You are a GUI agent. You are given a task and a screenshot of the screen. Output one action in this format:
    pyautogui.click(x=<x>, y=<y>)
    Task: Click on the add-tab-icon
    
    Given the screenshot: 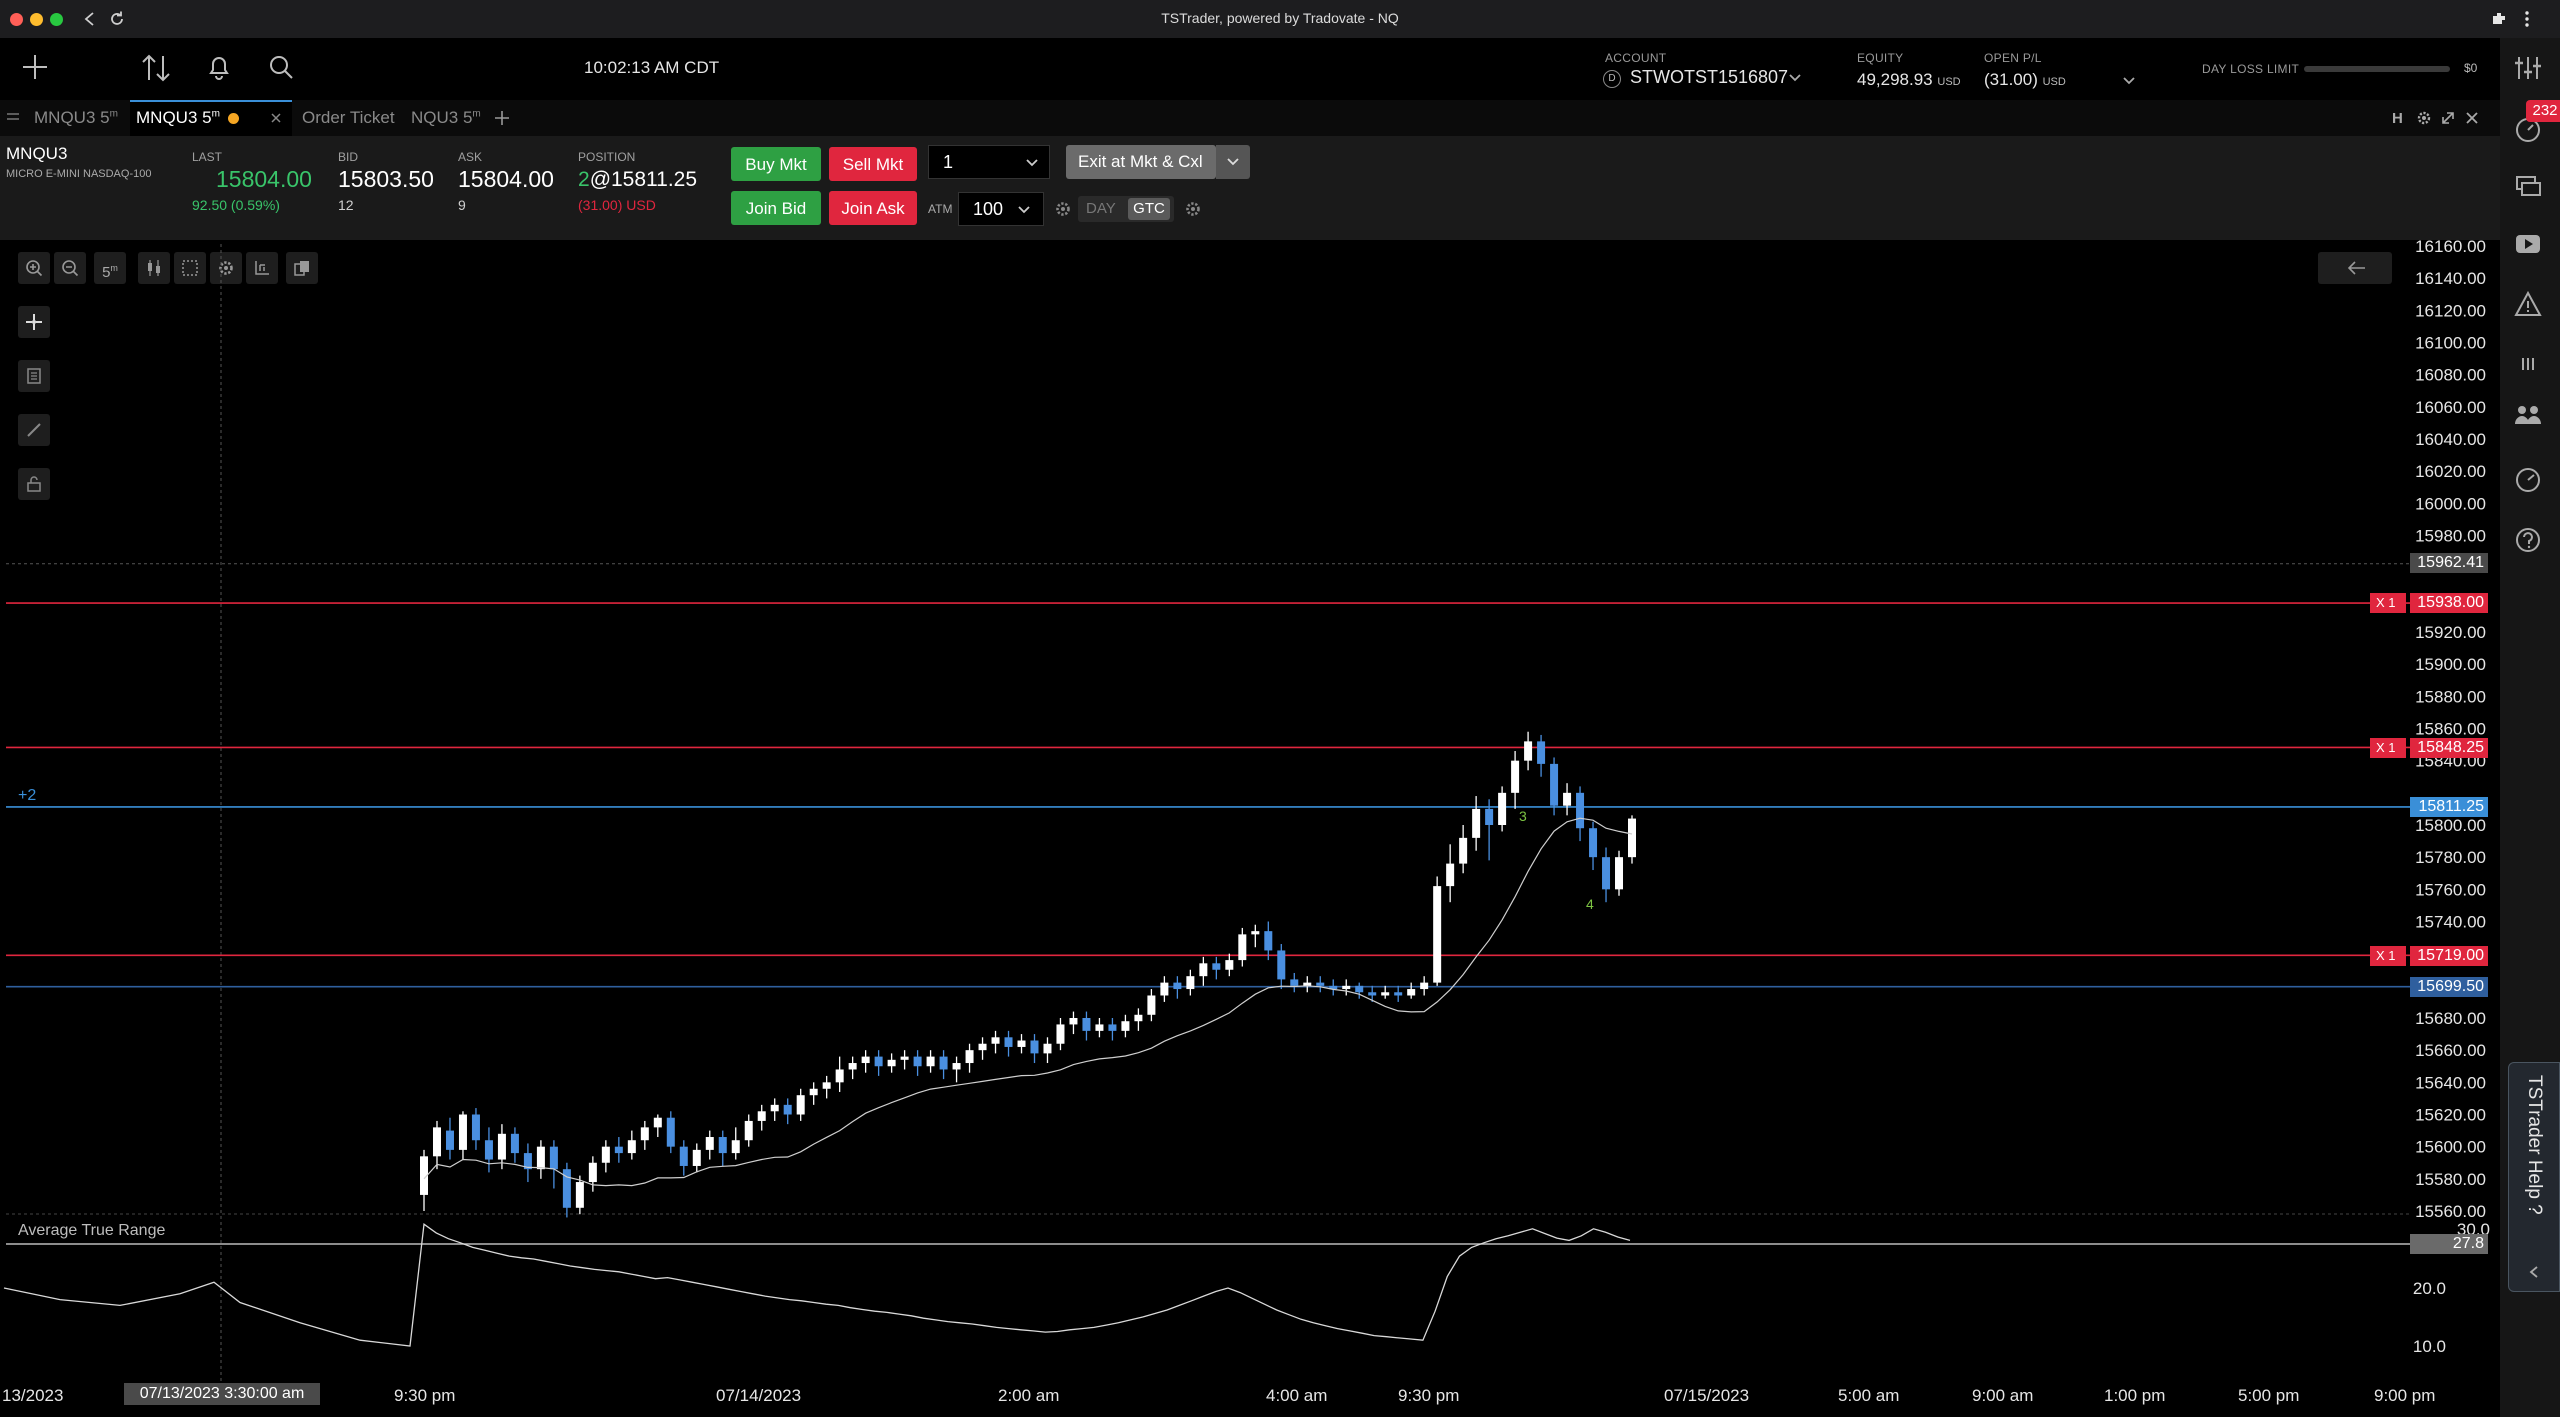 What is the action you would take?
    pyautogui.click(x=502, y=118)
    